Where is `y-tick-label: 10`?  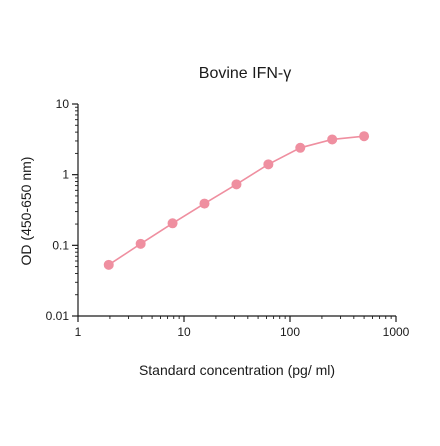
y-tick-label: 10 is located at coordinates (63, 104).